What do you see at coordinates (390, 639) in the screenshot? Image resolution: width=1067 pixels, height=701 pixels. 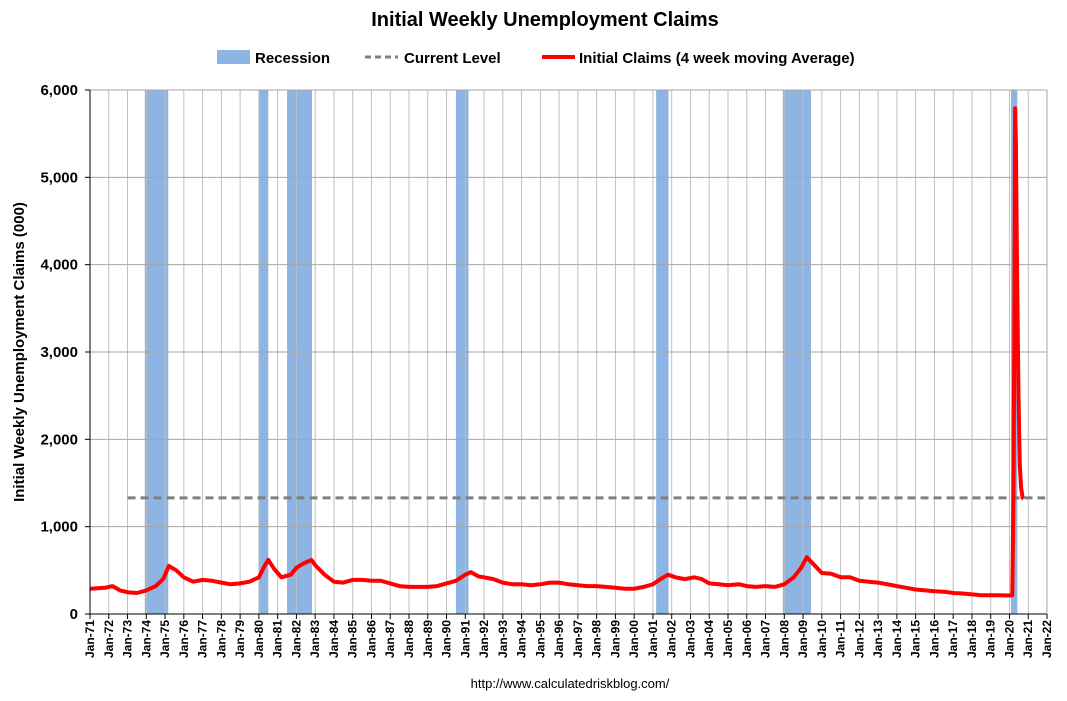 I see `x-tick-label: Jan-87` at bounding box center [390, 639].